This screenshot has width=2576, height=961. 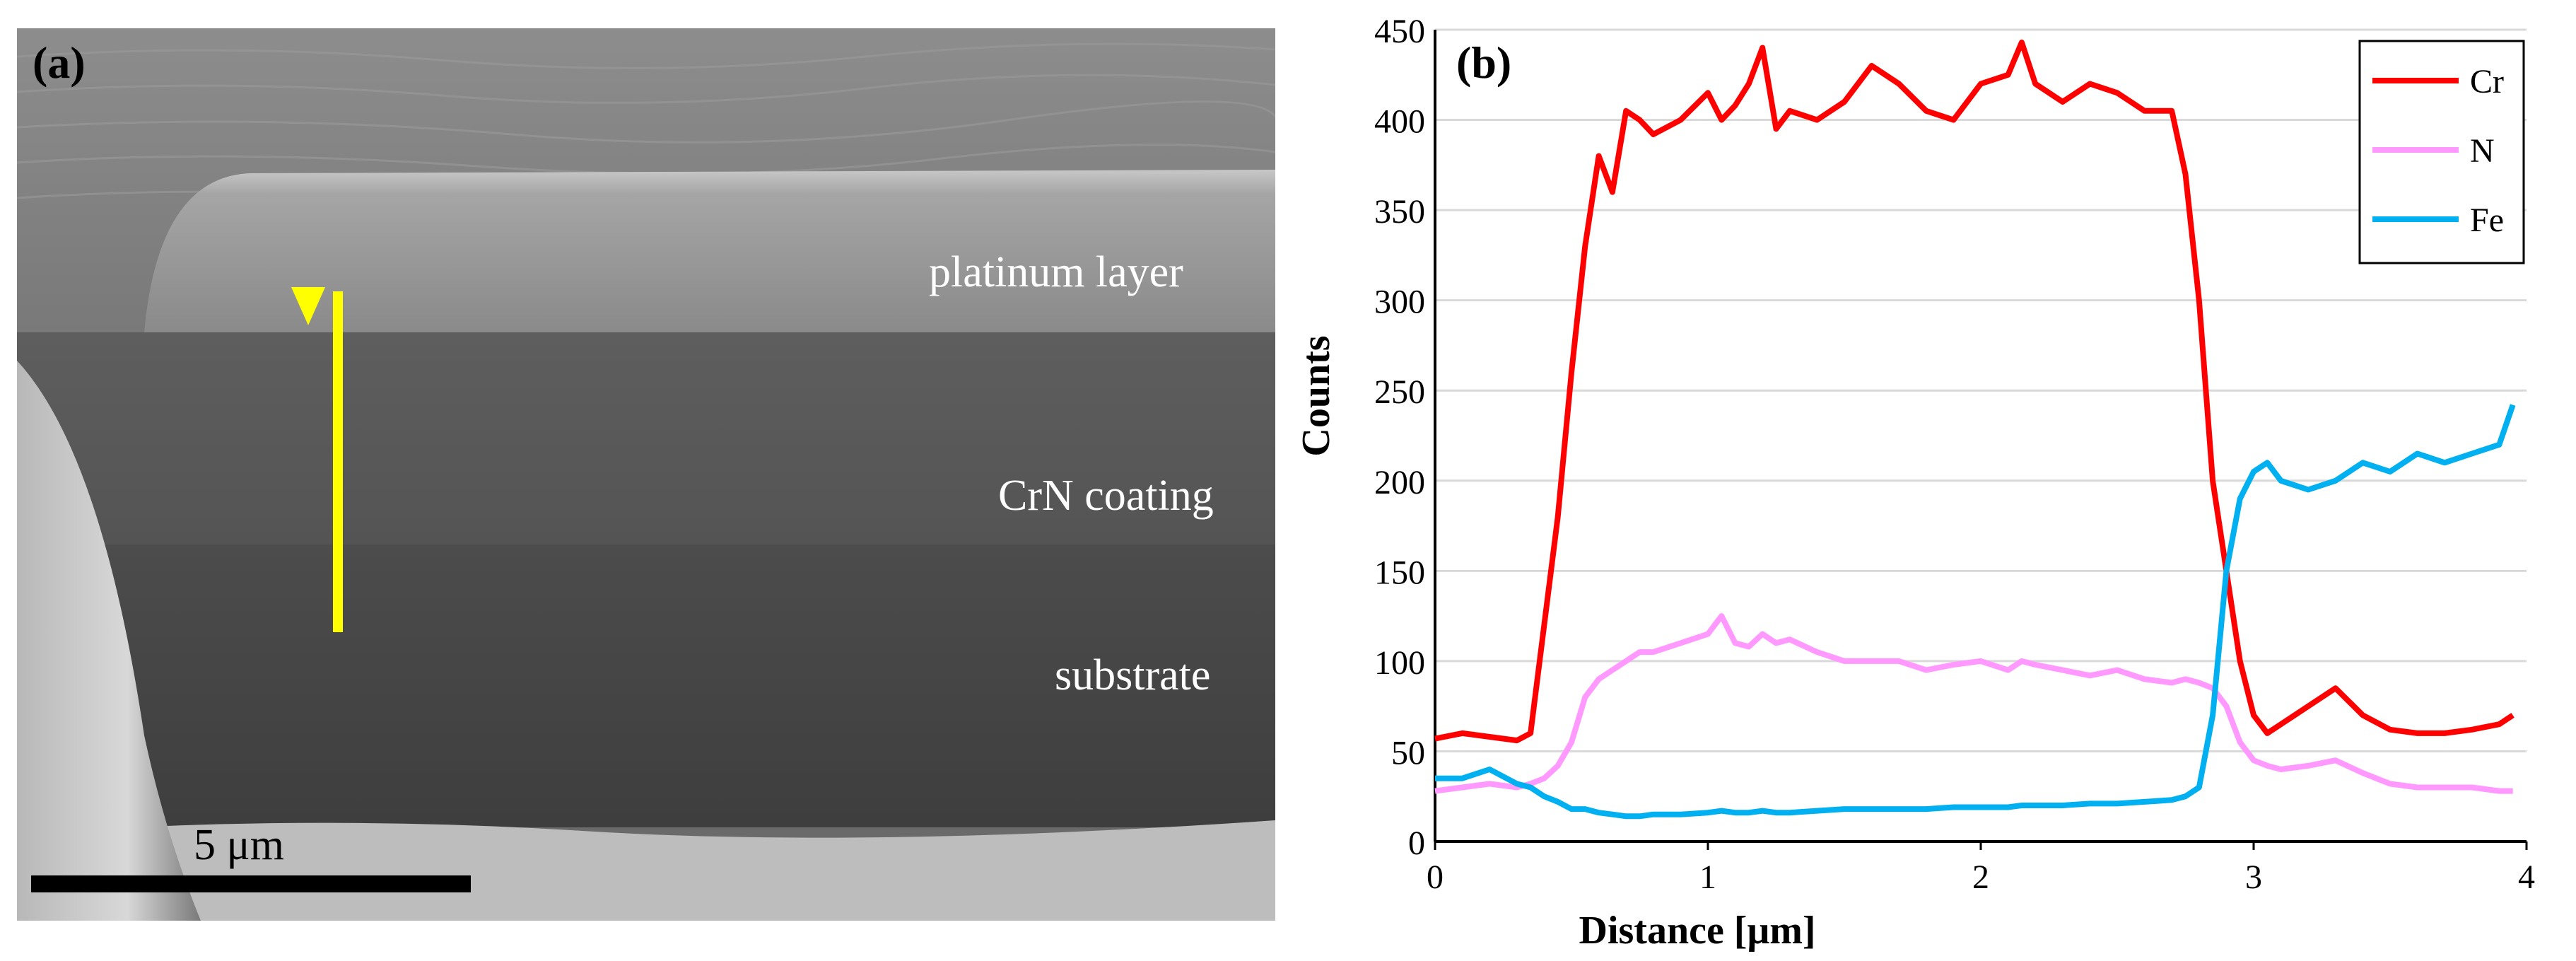 What do you see at coordinates (646, 870) in the screenshot?
I see `trench-floor` at bounding box center [646, 870].